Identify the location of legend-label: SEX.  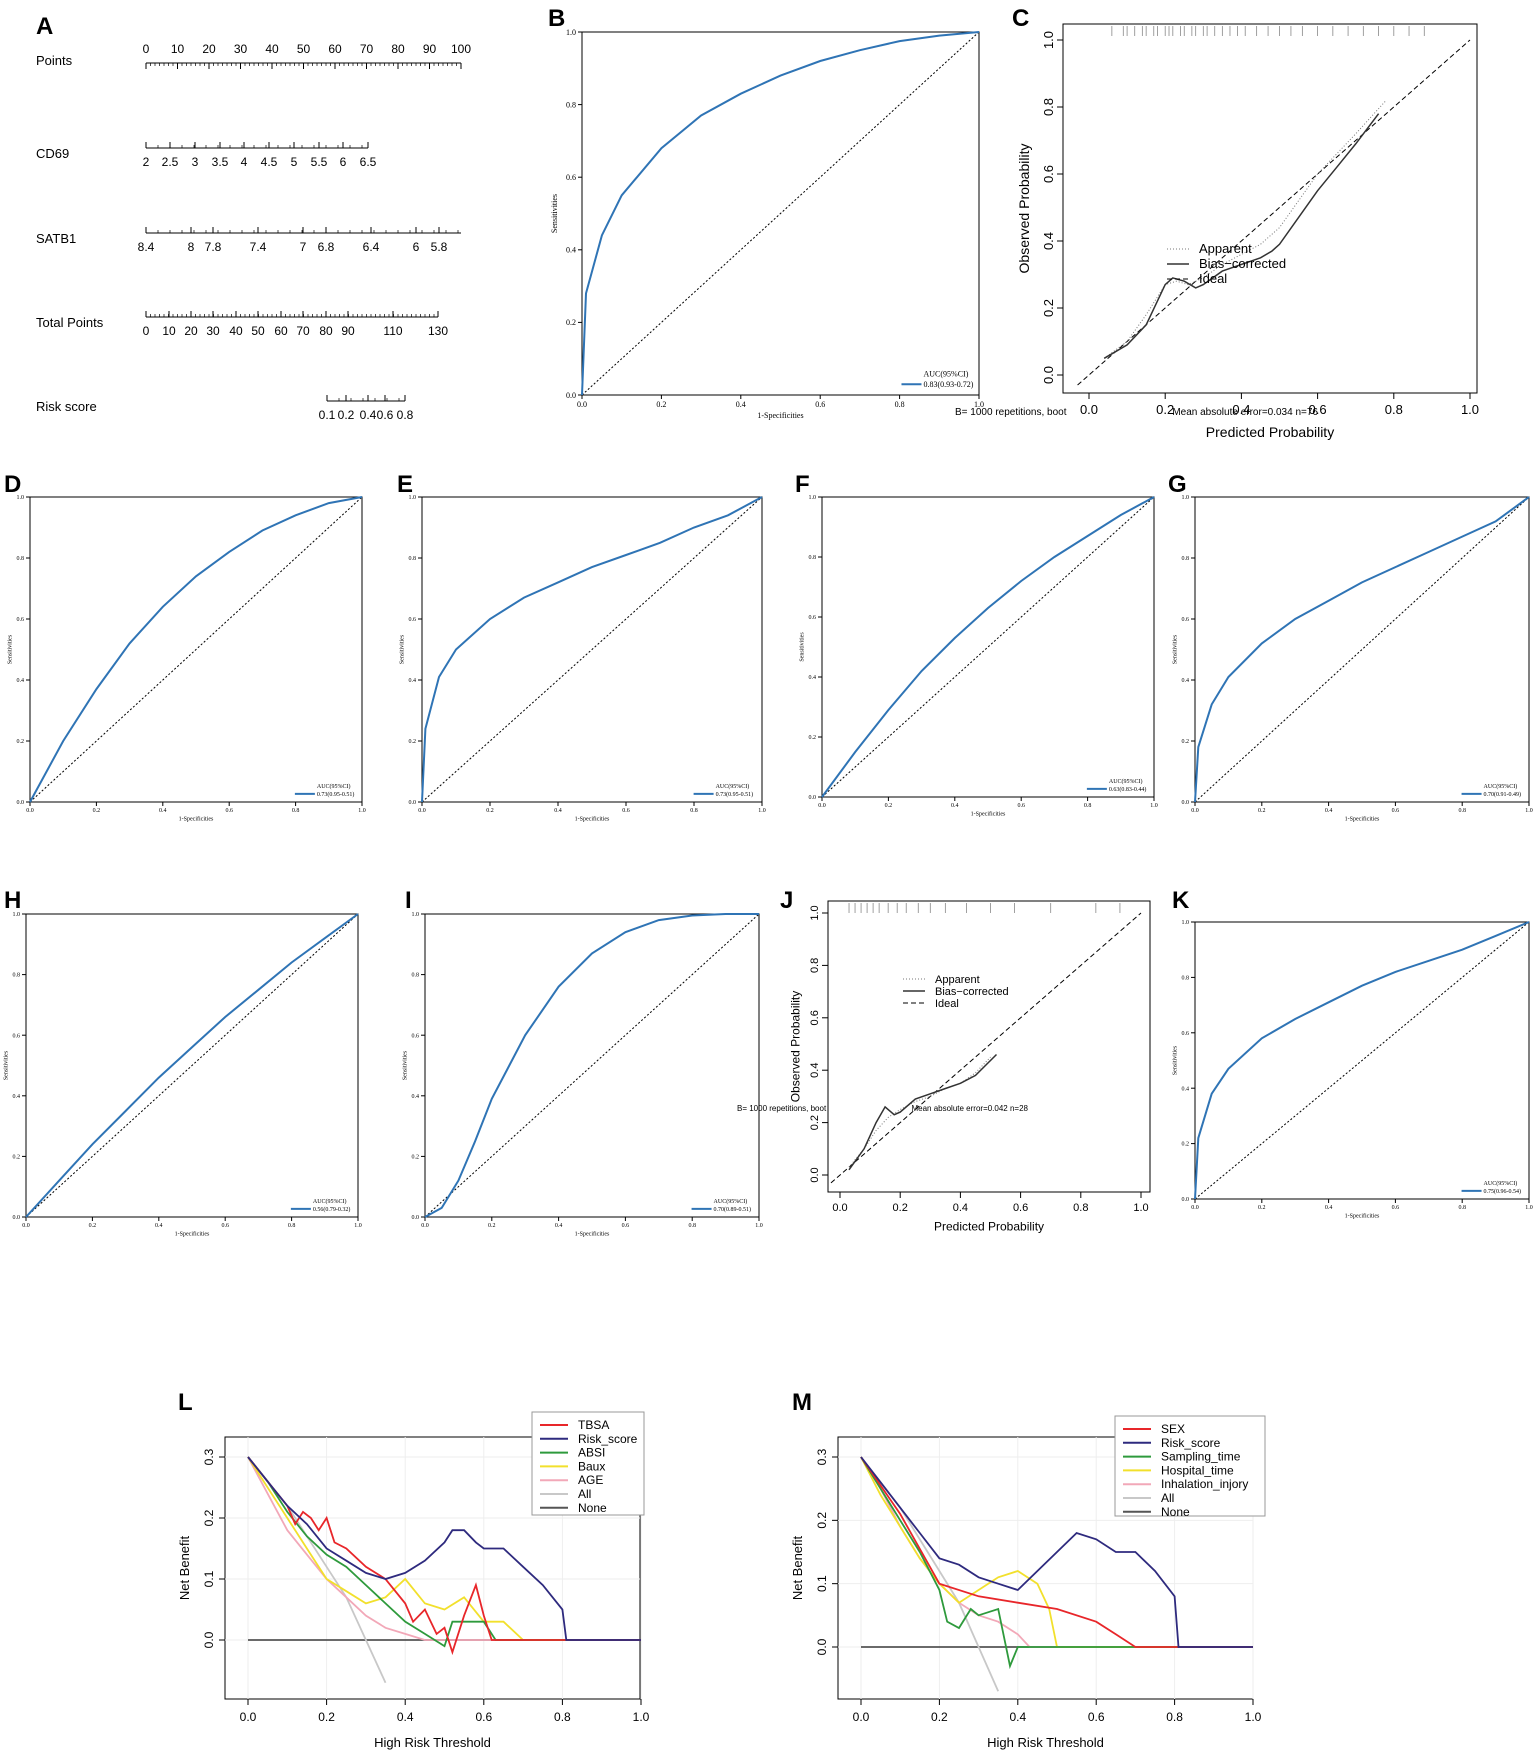
(1173, 1429).